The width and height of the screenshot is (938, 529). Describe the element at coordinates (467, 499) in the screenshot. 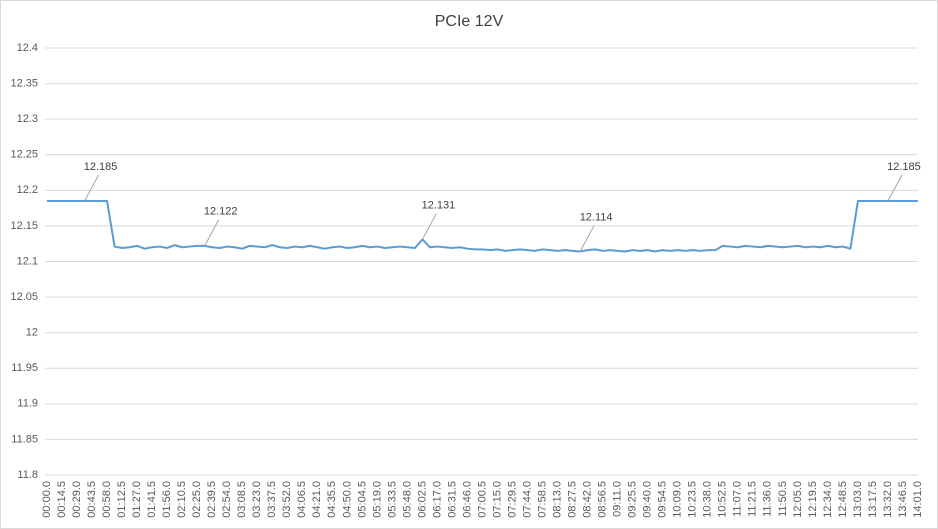

I see `x-tick-label: 06:46.0` at that location.